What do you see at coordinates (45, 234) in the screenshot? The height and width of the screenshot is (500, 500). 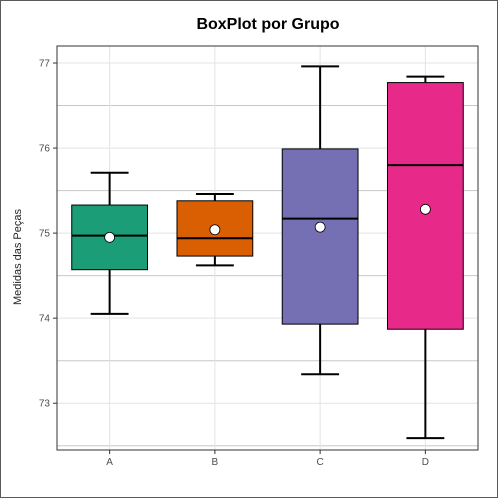 I see `y-tick-label: 75` at bounding box center [45, 234].